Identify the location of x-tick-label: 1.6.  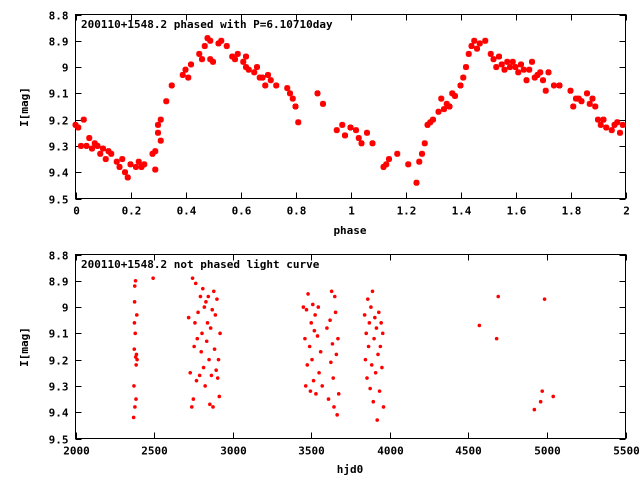
(517, 211).